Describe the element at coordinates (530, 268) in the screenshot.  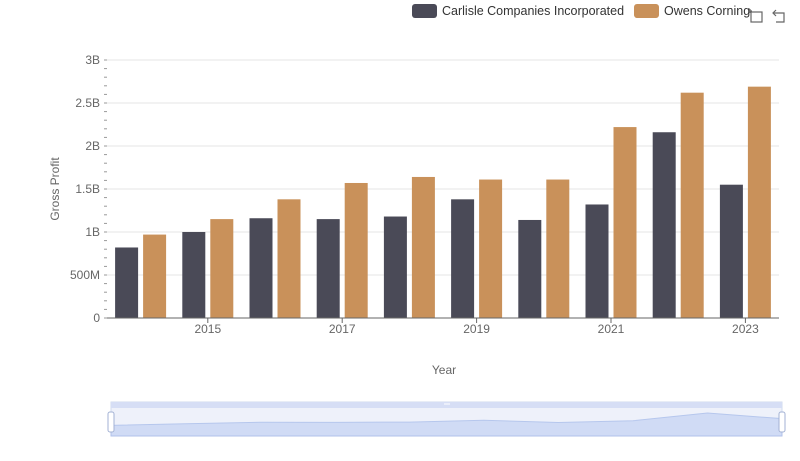
I see `bar-carlisle-2020` at that location.